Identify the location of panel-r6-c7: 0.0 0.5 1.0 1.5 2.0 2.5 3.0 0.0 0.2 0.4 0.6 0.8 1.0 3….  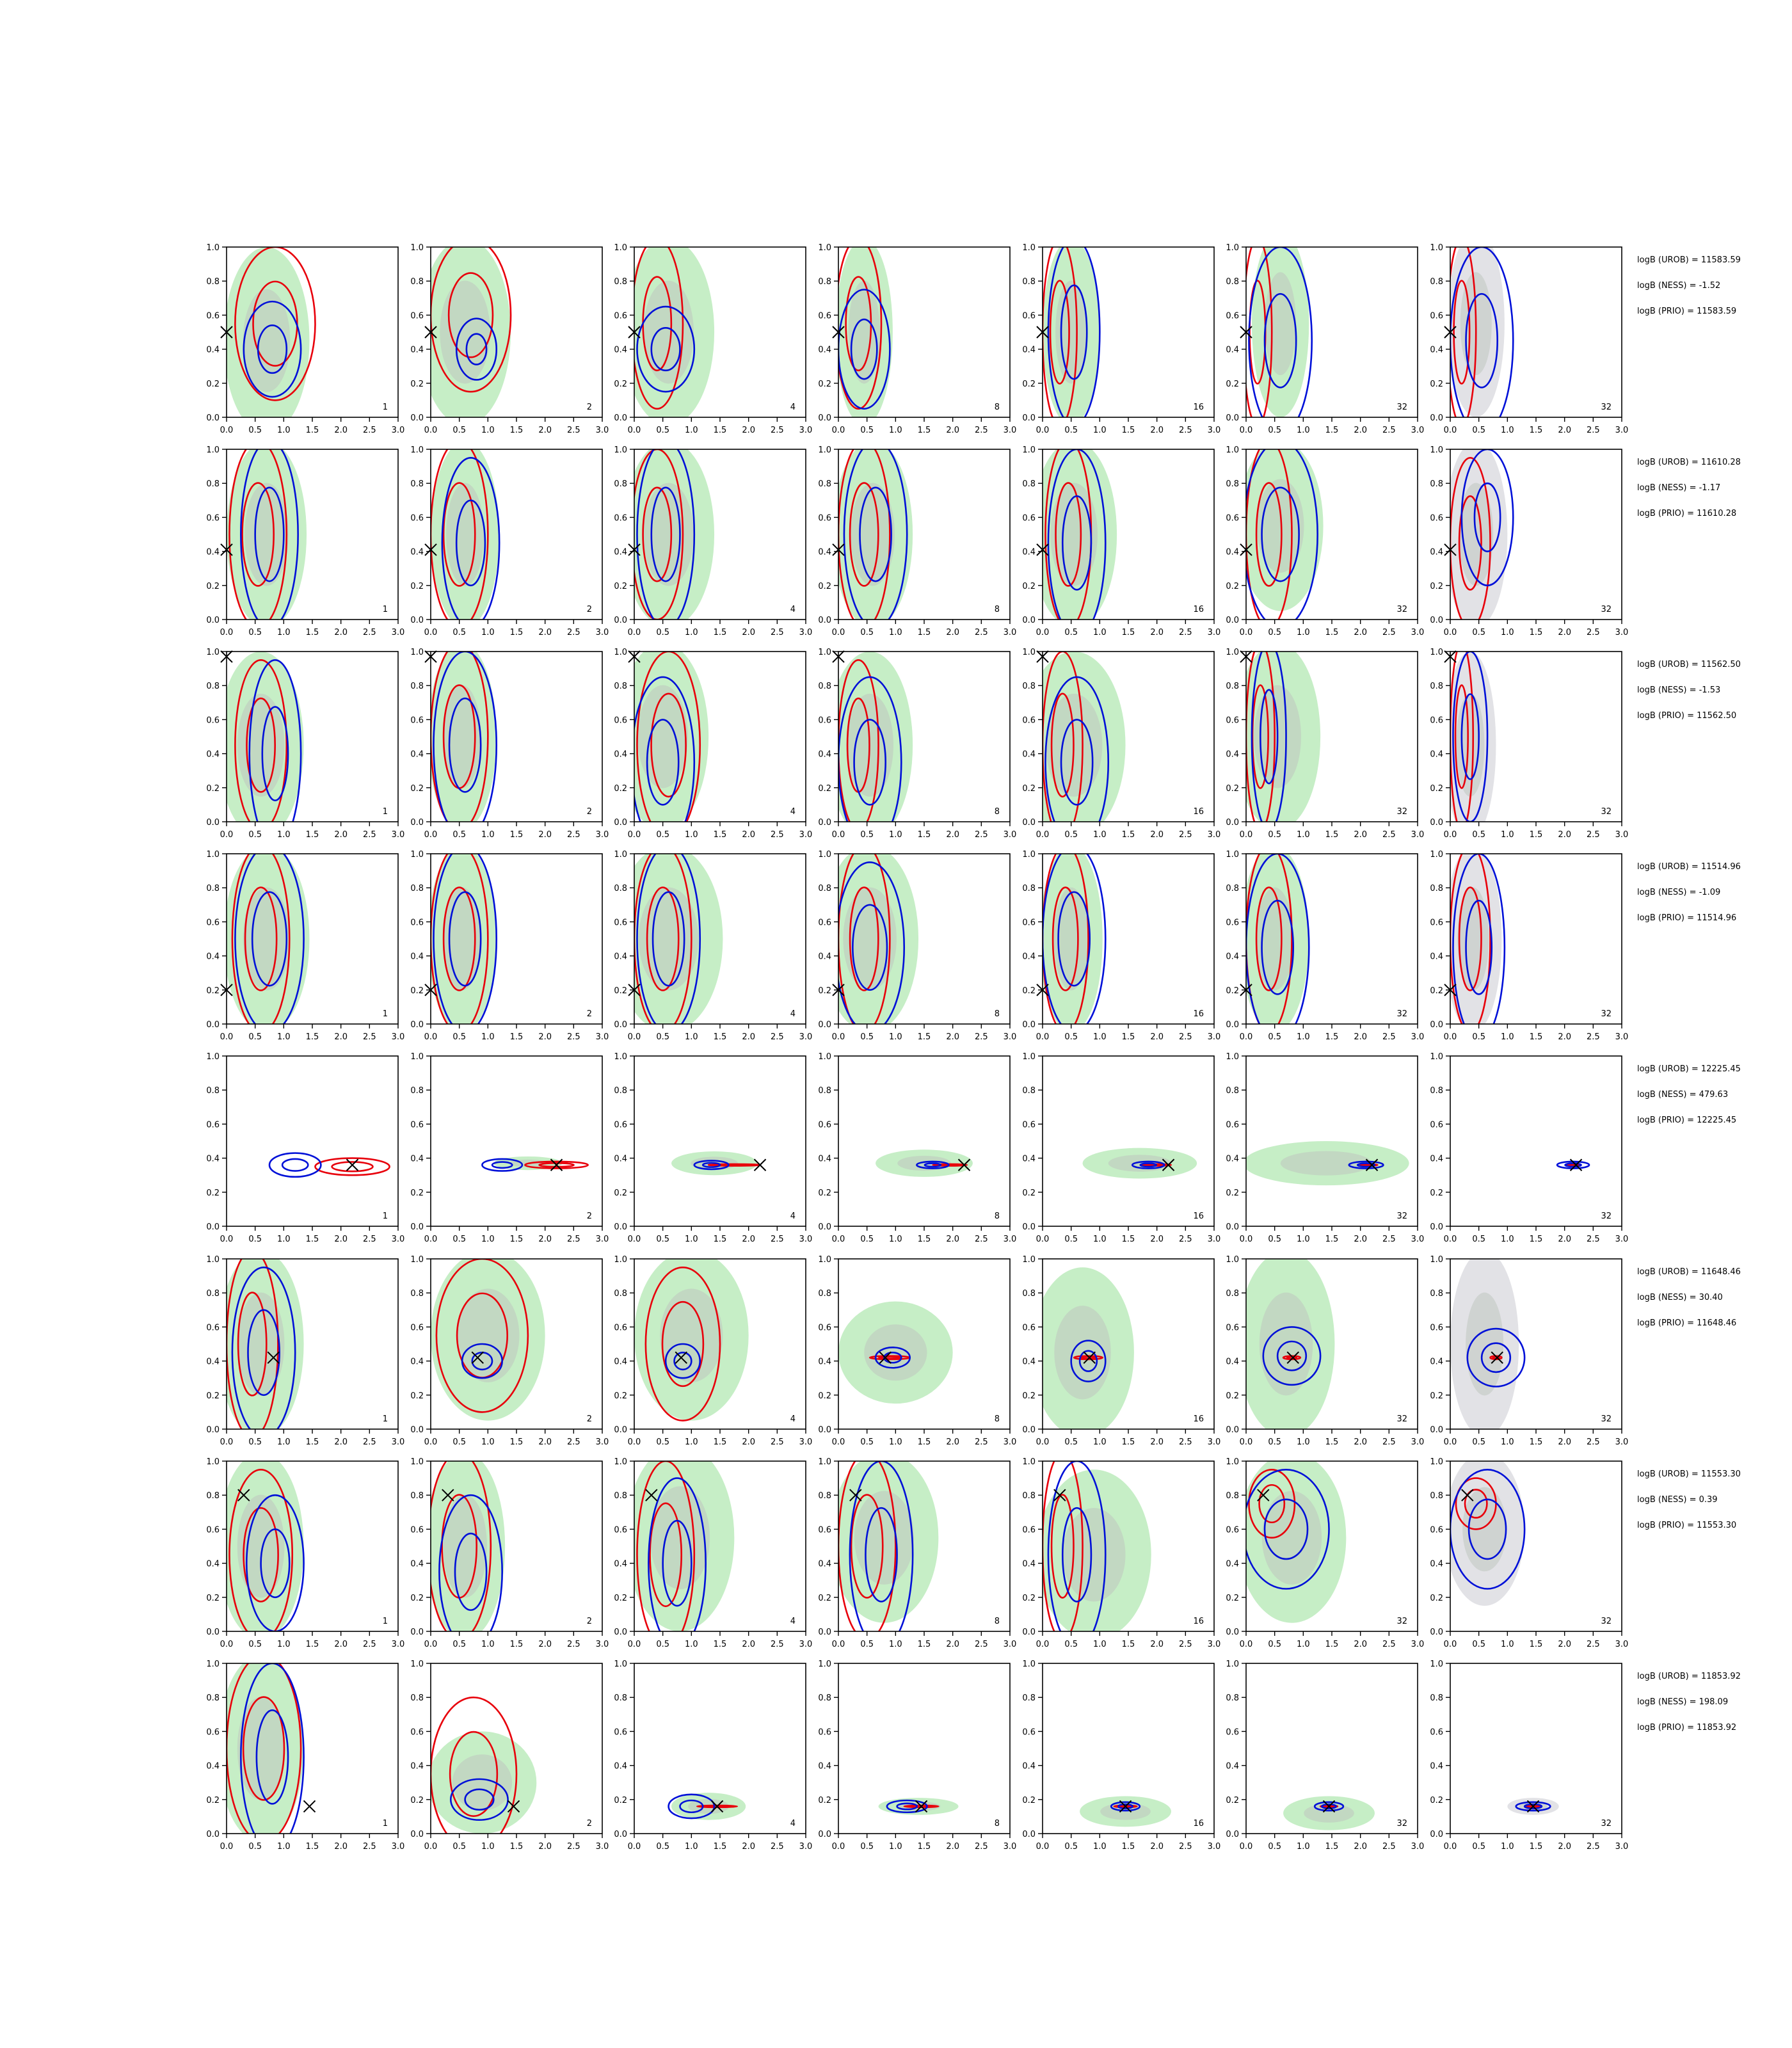
(1529, 1351).